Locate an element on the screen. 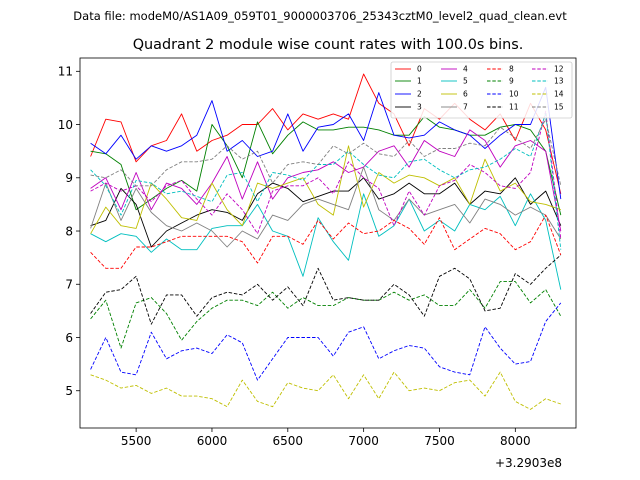  x-tick-label: 7500 is located at coordinates (439, 441).